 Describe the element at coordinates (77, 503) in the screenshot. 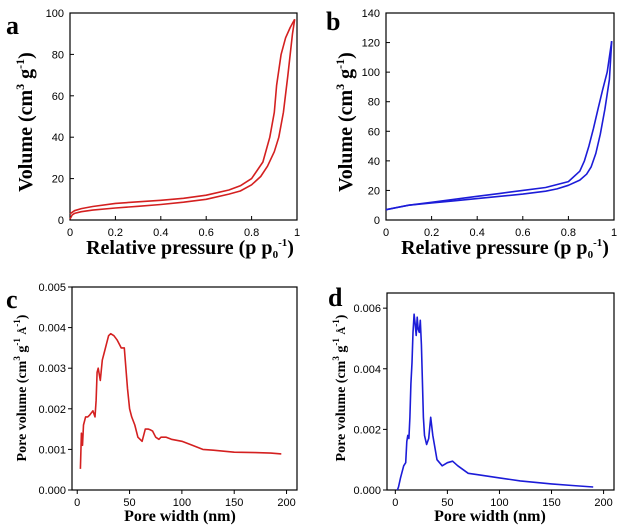

I see `panel-c-xtick-label: 0` at that location.